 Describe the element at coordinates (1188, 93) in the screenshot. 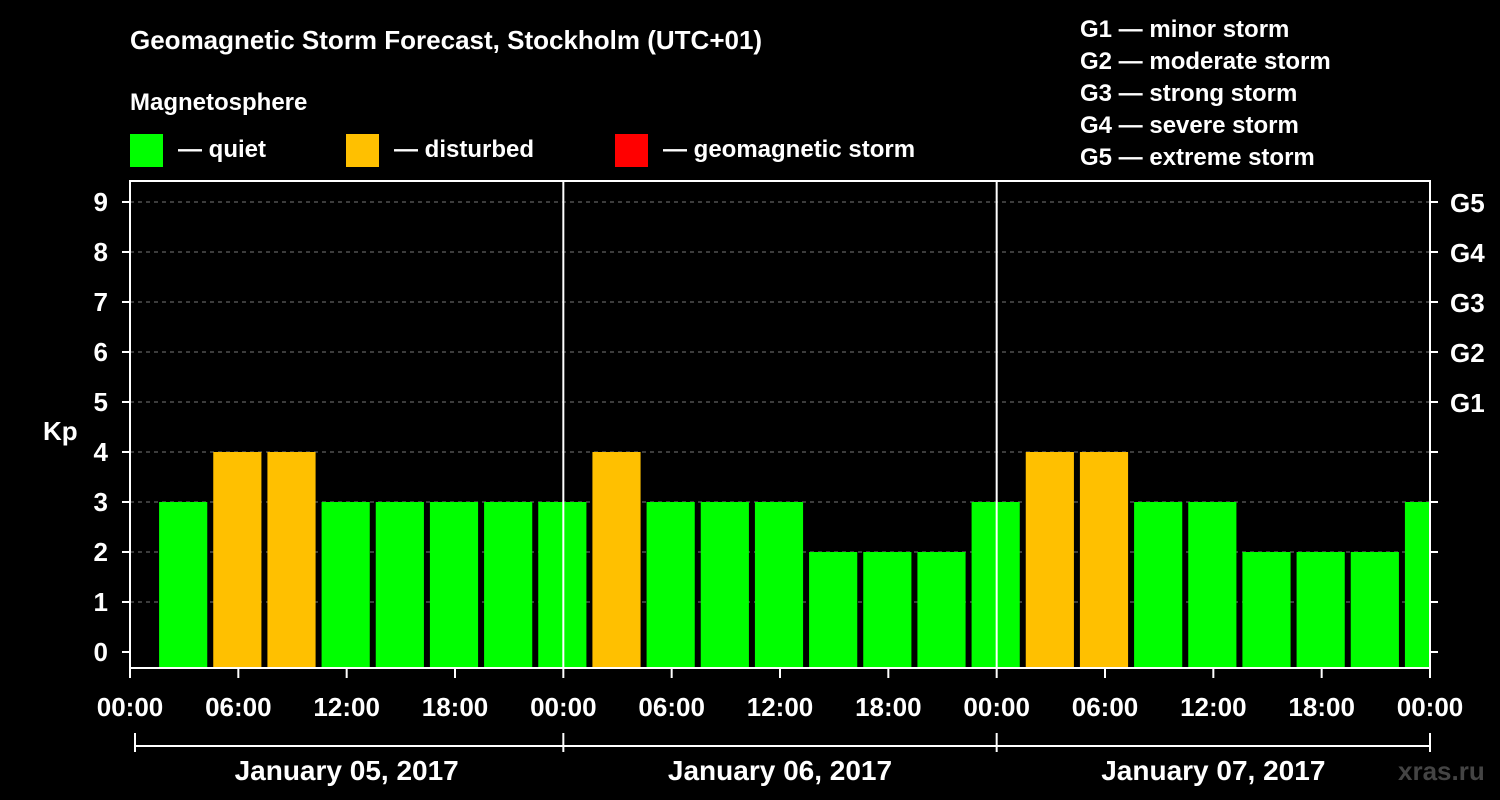

I see `storm-scale-item: G3 — strong storm` at that location.